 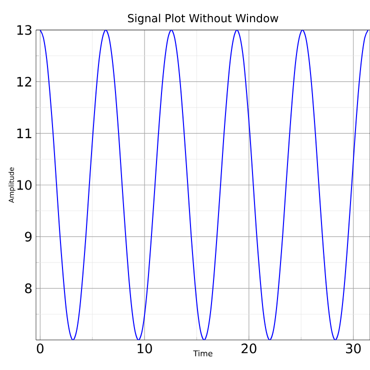 What do you see at coordinates (24, 81) in the screenshot?
I see `y-tick-label: 12` at bounding box center [24, 81].